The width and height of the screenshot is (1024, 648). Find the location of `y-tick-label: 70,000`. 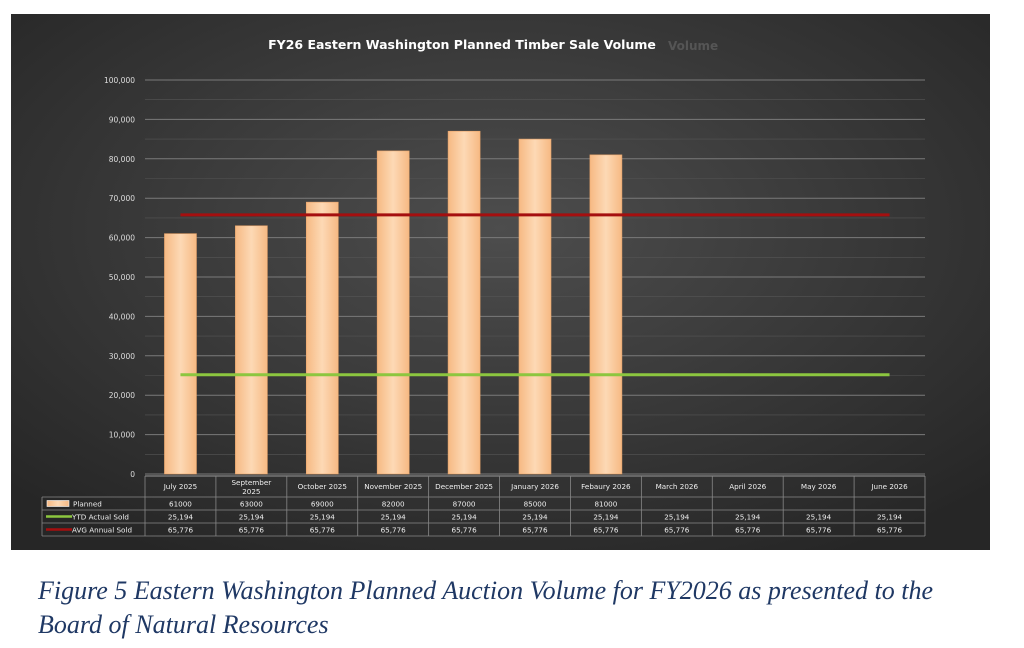

y-tick-label: 70,000 is located at coordinates (122, 198).